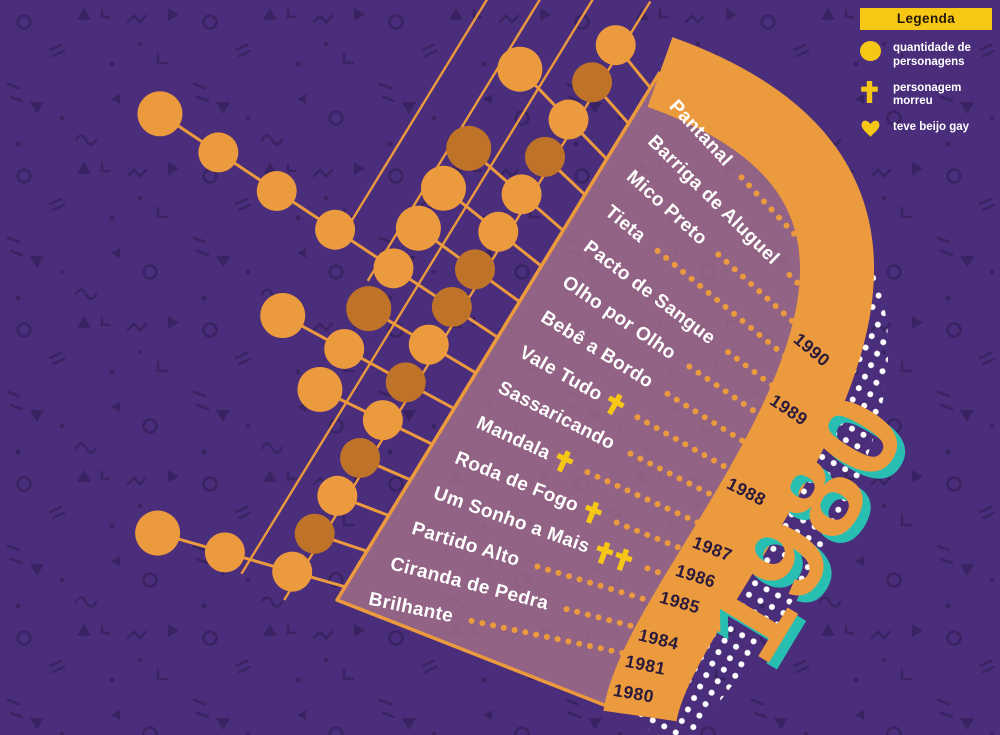  What do you see at coordinates (926, 19) in the screenshot?
I see `legend-title: Legenda` at bounding box center [926, 19].